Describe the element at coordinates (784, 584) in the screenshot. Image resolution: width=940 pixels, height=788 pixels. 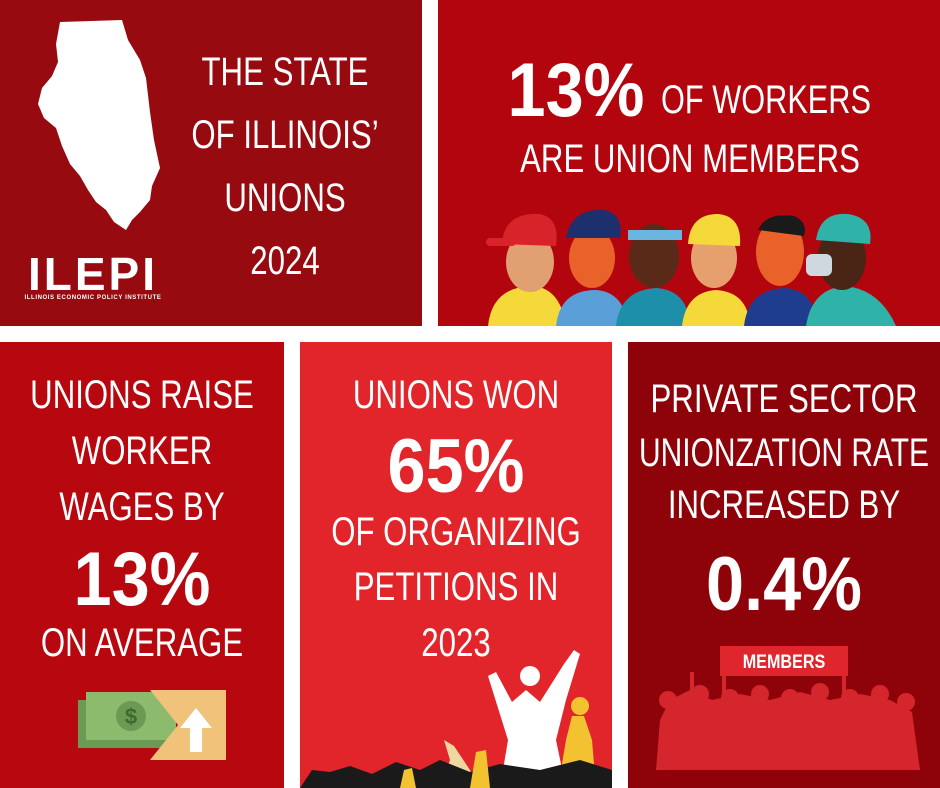
I see `highlight-stat: 0.4%` at that location.